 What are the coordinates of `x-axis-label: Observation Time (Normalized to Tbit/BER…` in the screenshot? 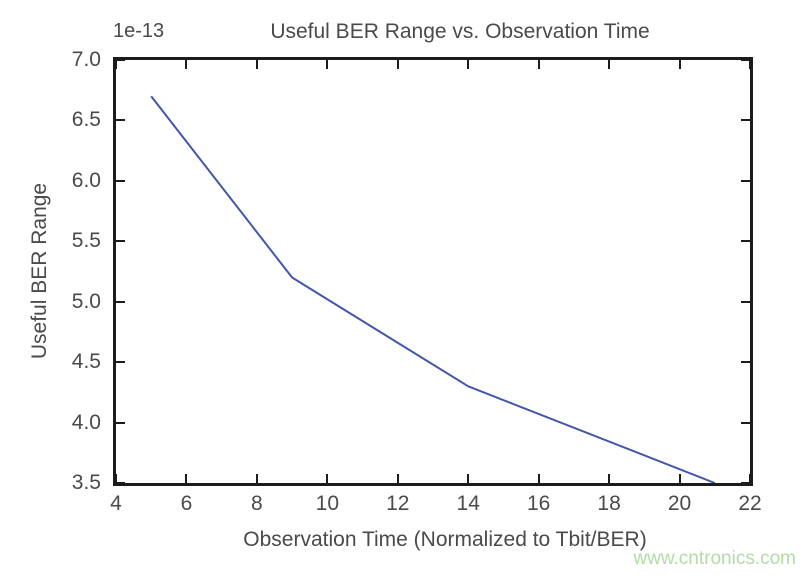 It's located at (445, 539).